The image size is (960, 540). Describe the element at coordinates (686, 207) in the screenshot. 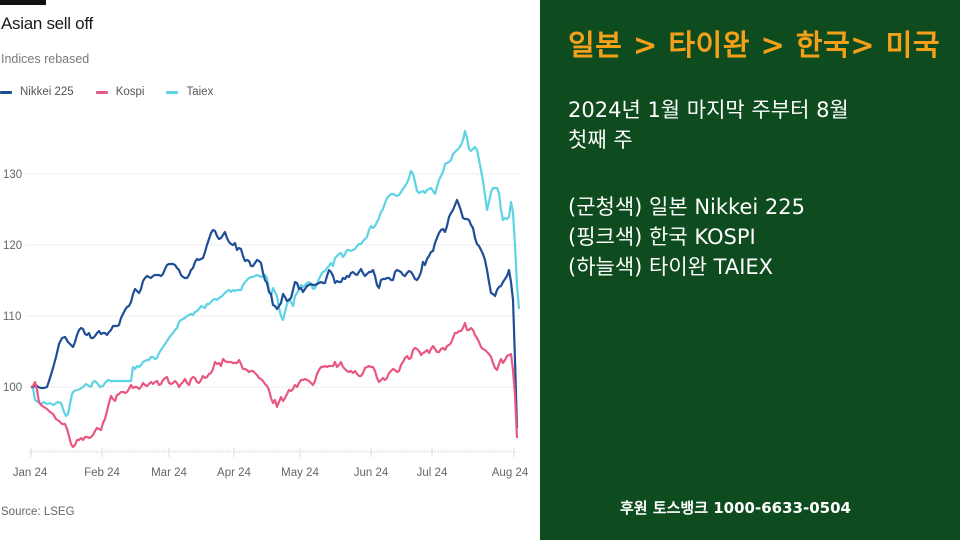

I see `series-note-nikkei: (군청색) 일본 Nikkei 225` at that location.